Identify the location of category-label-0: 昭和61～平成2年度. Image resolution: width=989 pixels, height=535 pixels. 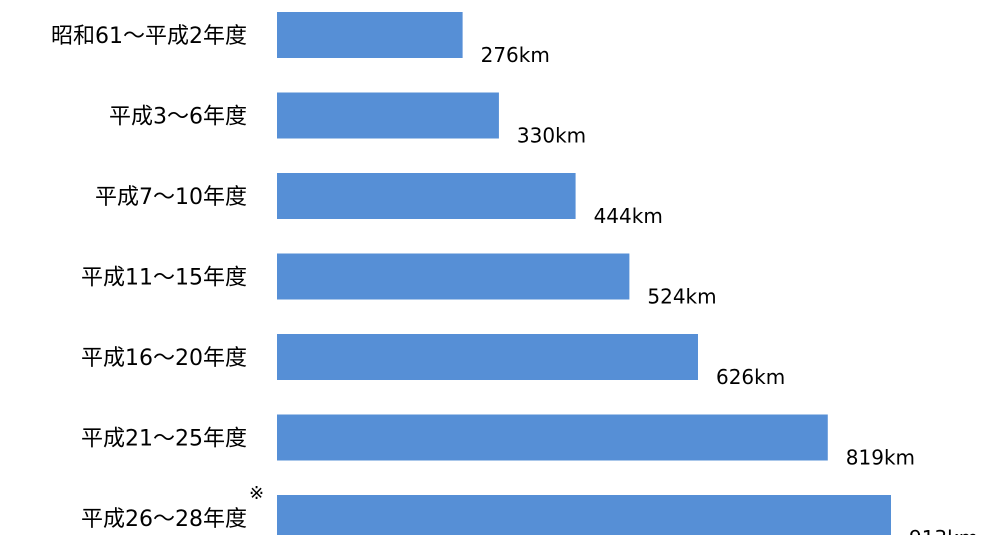
(149, 36).